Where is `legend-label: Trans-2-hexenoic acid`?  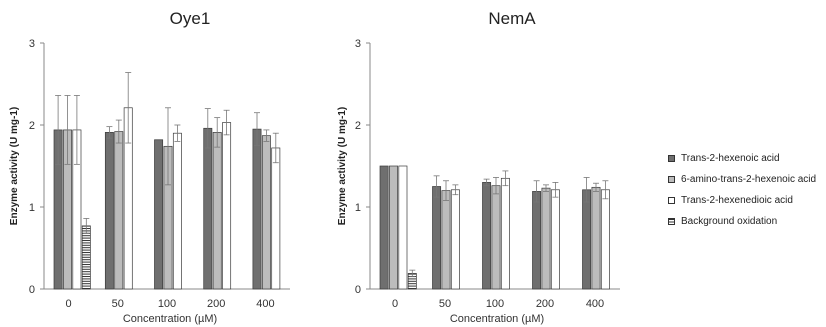
legend-label: Trans-2-hexenoic acid is located at coordinates (730, 158).